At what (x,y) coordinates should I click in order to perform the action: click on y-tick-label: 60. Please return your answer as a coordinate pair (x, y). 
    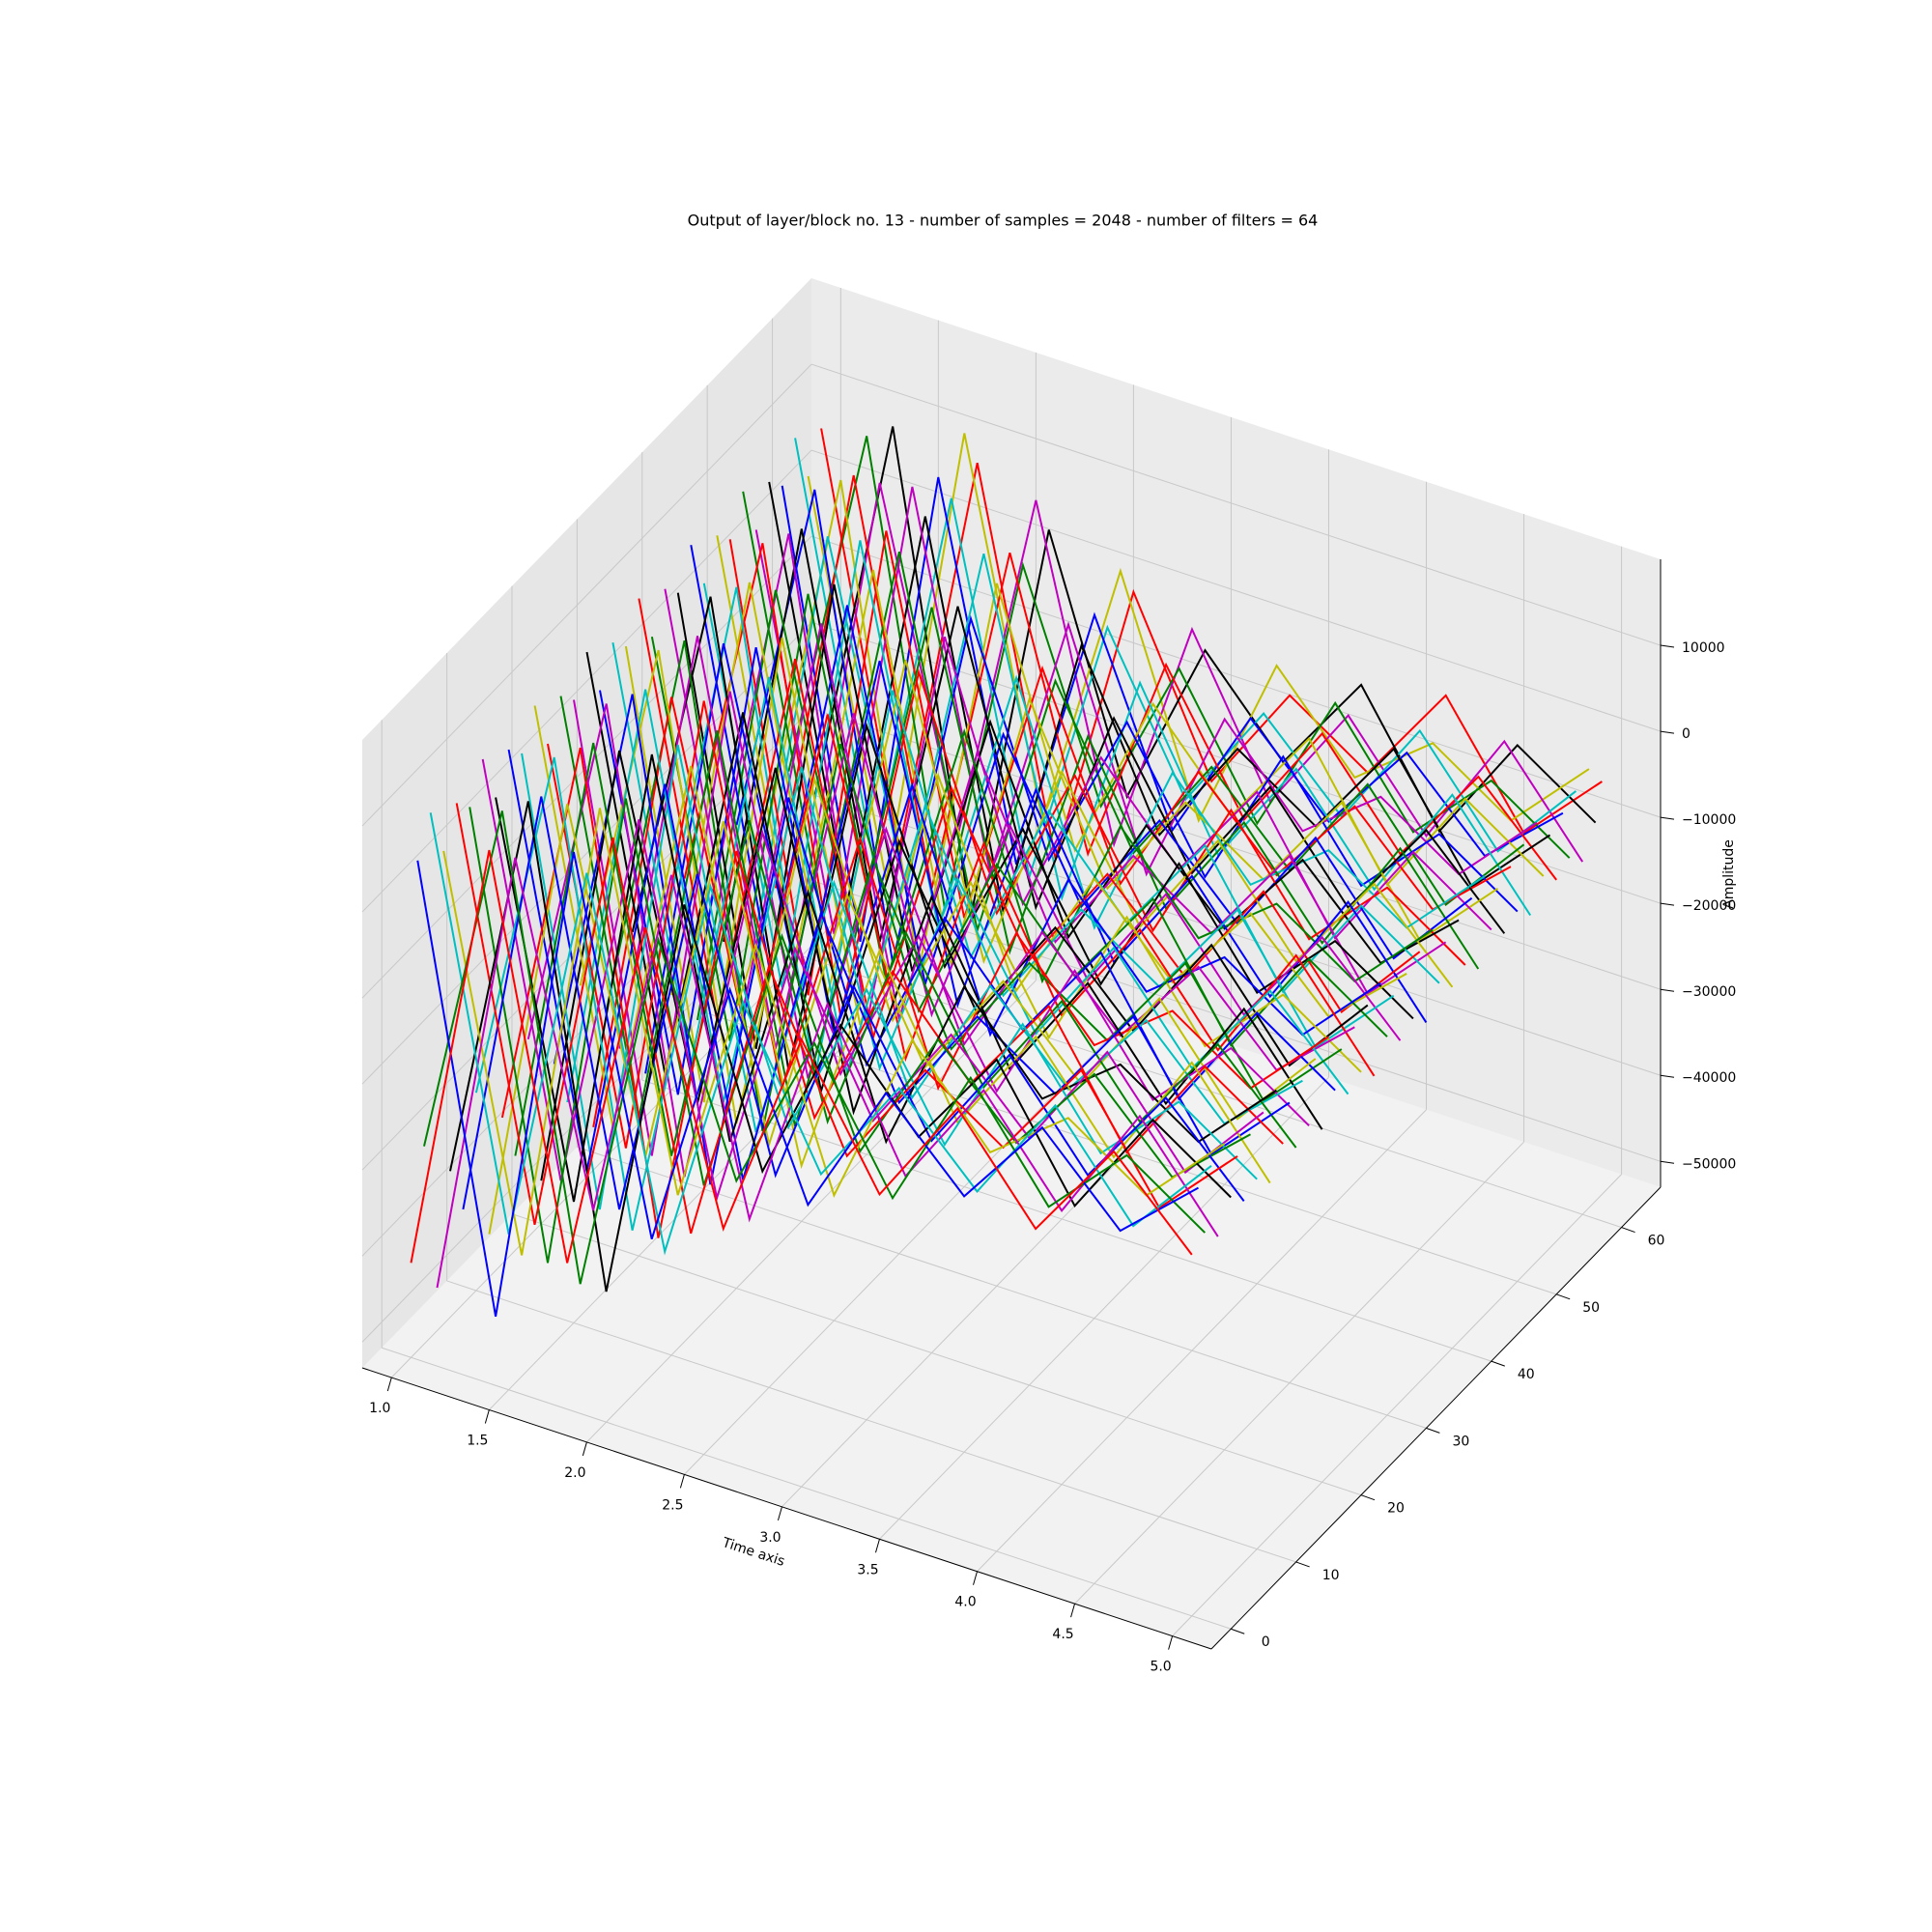
    Looking at the image, I should click on (1656, 1241).